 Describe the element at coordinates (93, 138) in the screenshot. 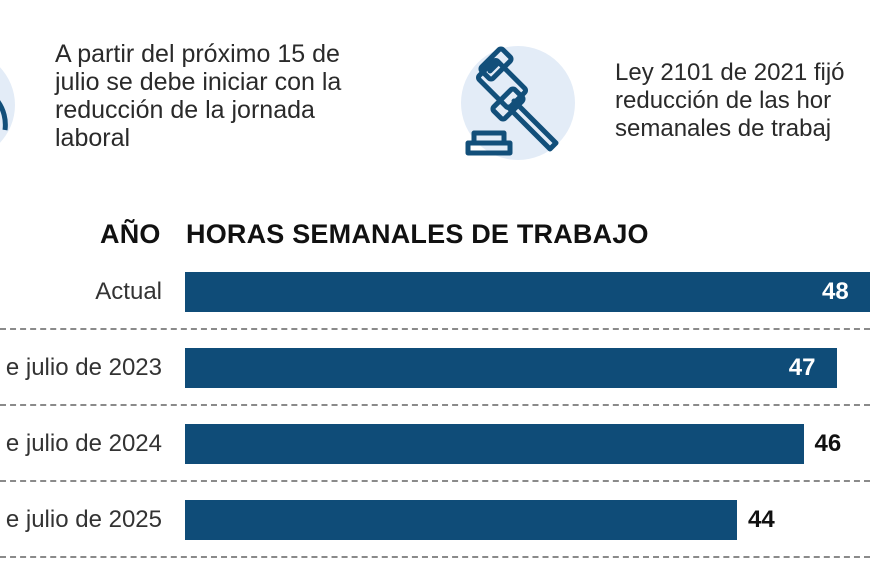

I see `intro-line: laboral` at that location.